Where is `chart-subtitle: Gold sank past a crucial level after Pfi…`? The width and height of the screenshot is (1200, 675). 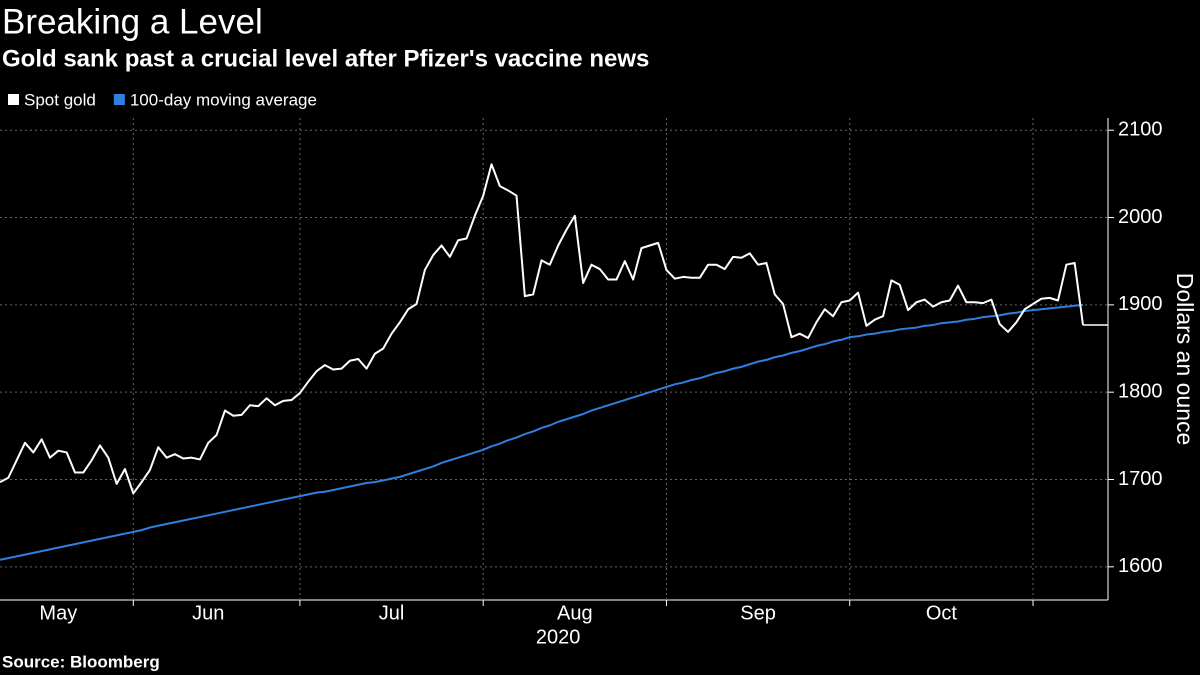
chart-subtitle: Gold sank past a crucial level after Pfi… is located at coordinates (325, 58).